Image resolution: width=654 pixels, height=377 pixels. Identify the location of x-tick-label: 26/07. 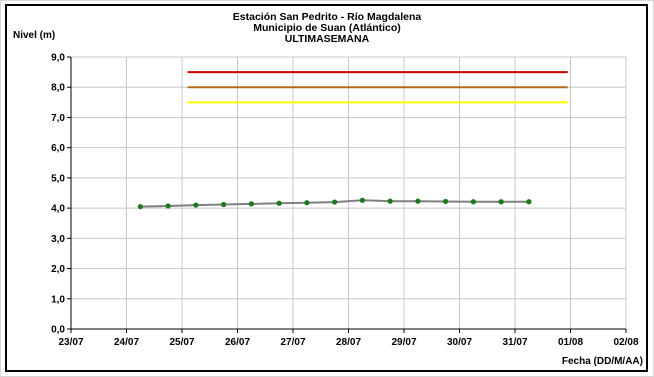
(237, 342).